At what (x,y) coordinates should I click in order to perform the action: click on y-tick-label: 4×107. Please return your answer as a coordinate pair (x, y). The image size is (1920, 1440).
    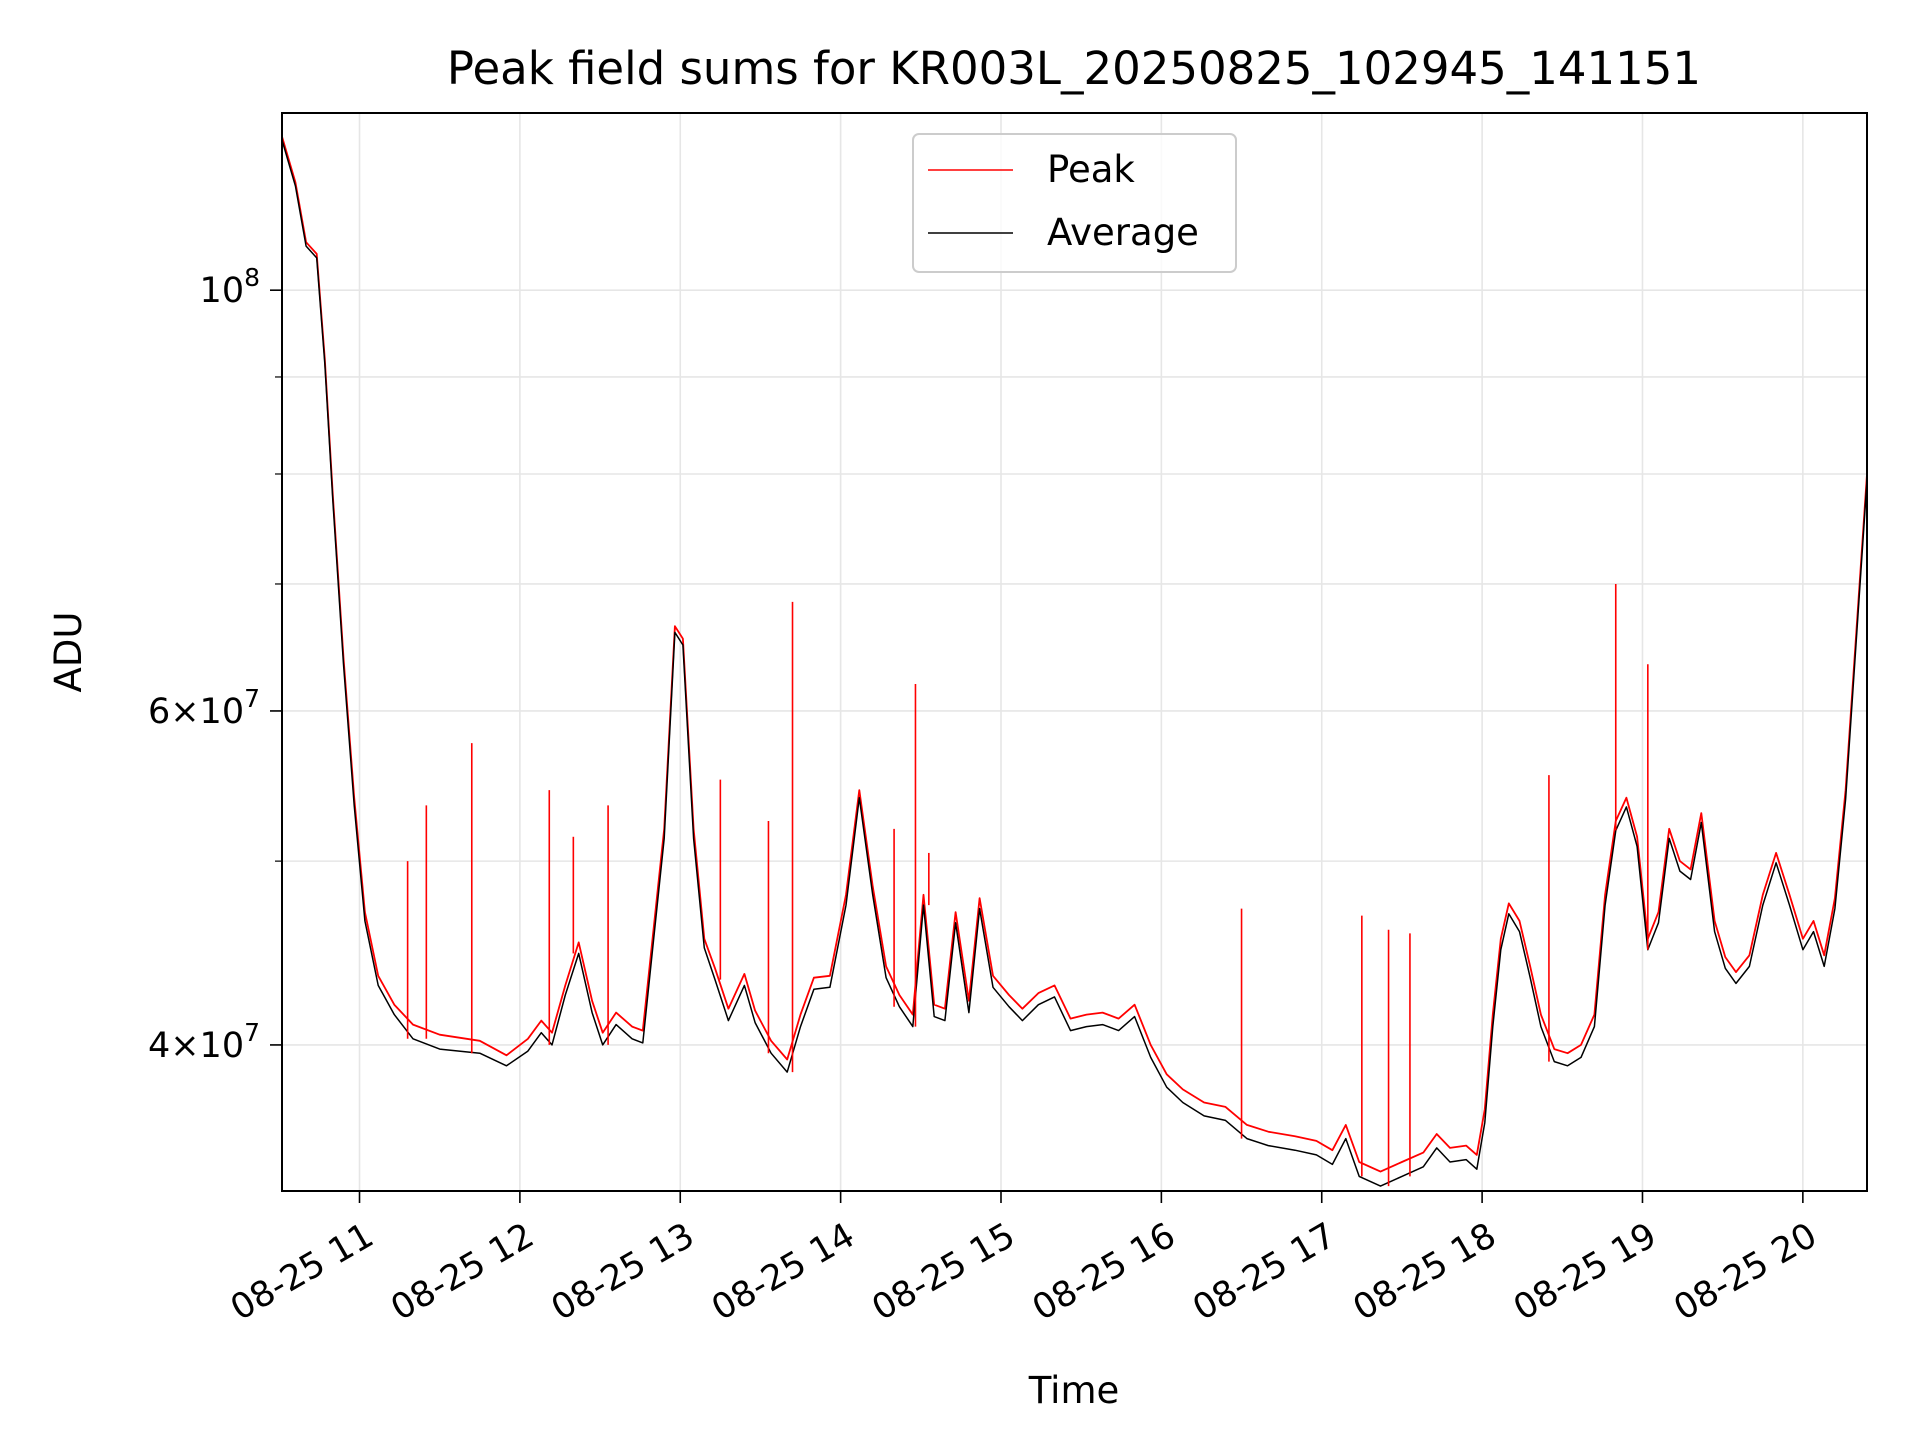
    Looking at the image, I should click on (204, 1042).